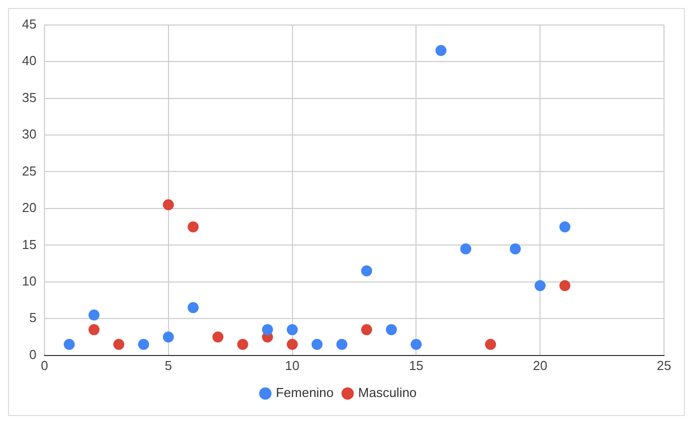 This screenshot has width=693, height=424. What do you see at coordinates (168, 365) in the screenshot?
I see `x-tick-label: 5` at bounding box center [168, 365].